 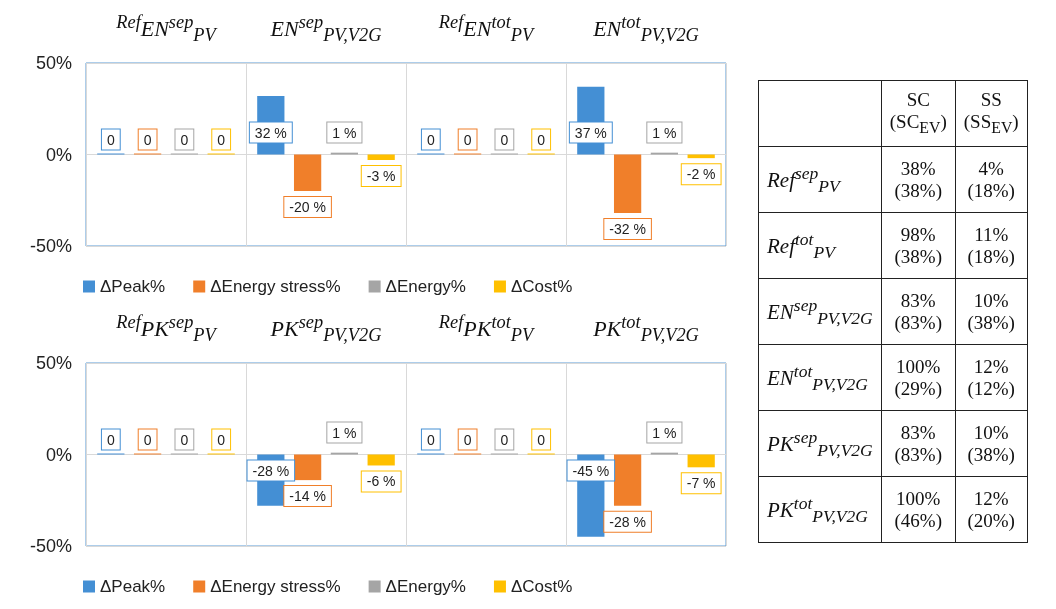 What do you see at coordinates (918, 245) in the screenshot?
I see `text: 98% (38%)` at bounding box center [918, 245].